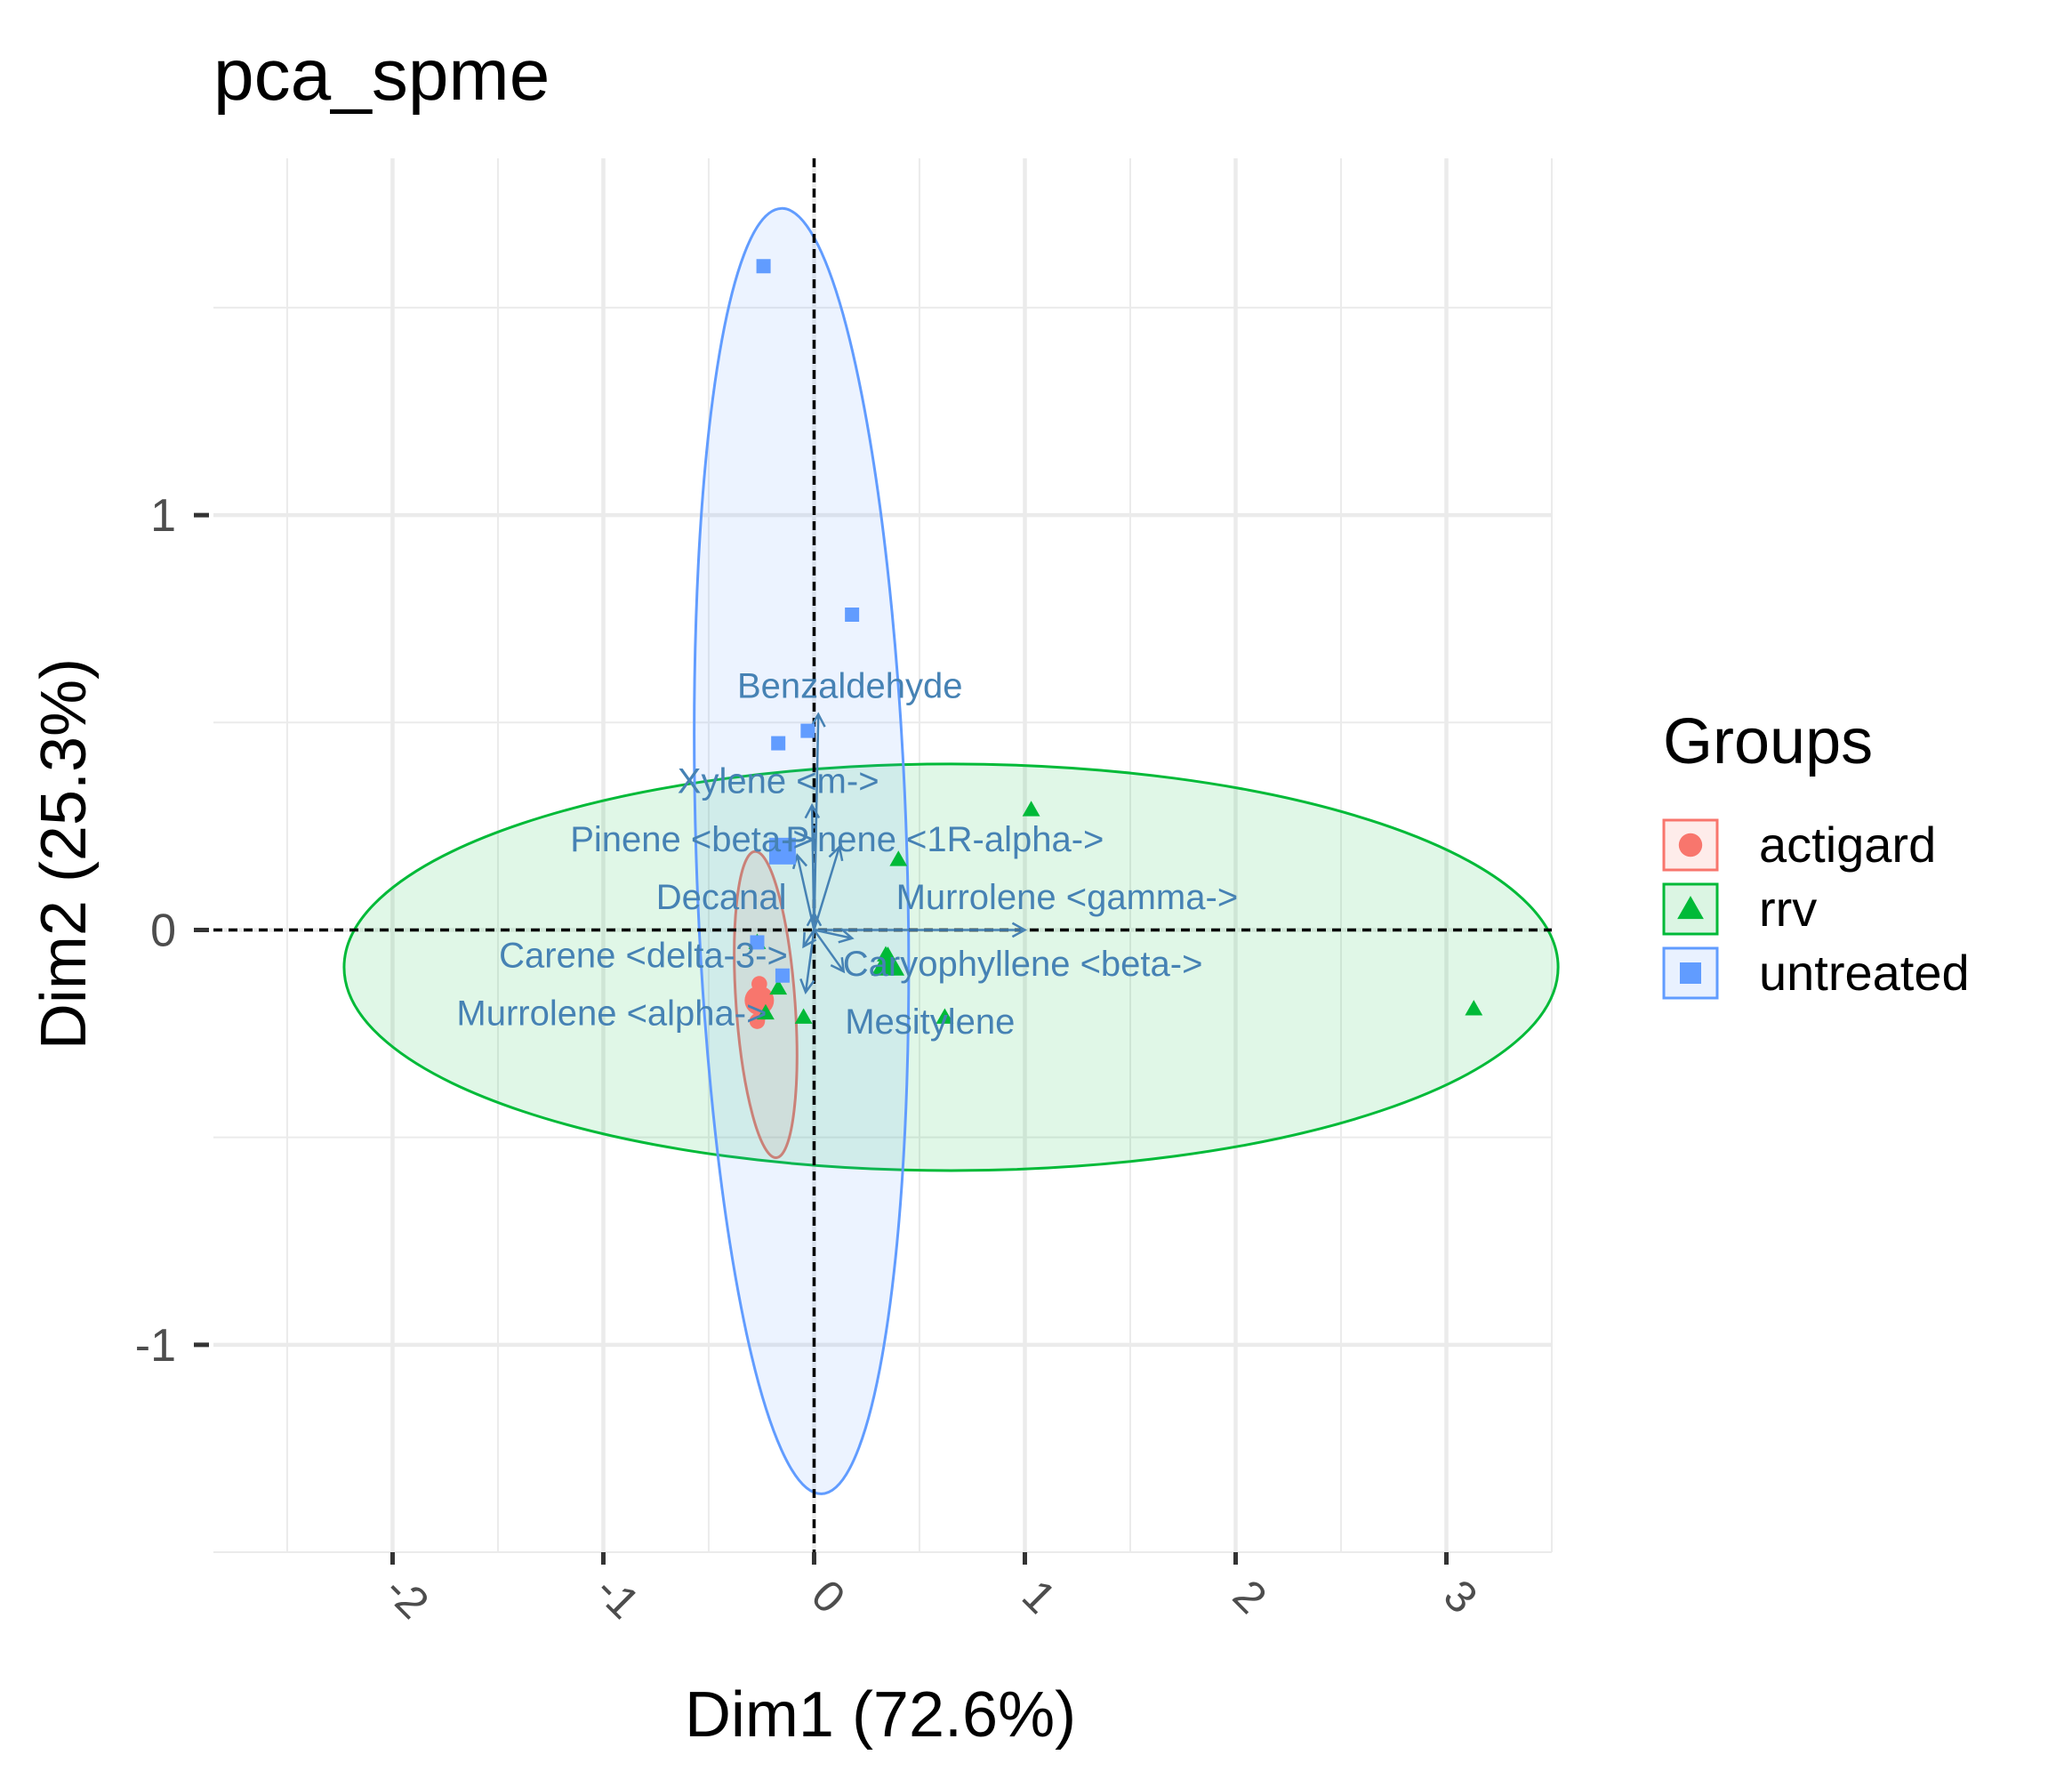  I want to click on x-tick-label-0: -2, so click(406, 1596).